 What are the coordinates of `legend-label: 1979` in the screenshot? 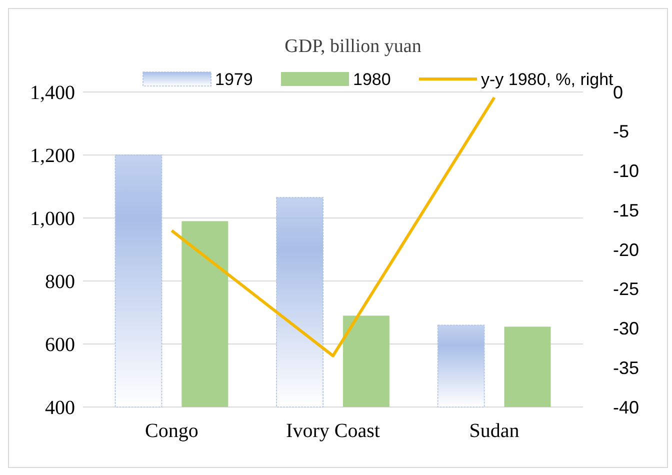 It's located at (234, 79).